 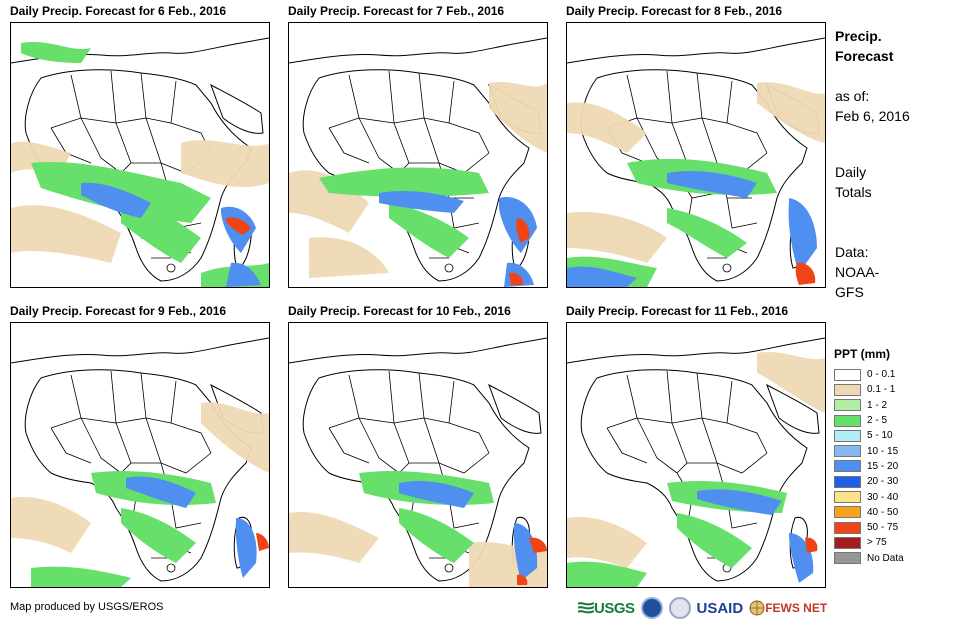 What do you see at coordinates (87, 607) in the screenshot?
I see `map-credit: Map produced by USGS/EROS` at bounding box center [87, 607].